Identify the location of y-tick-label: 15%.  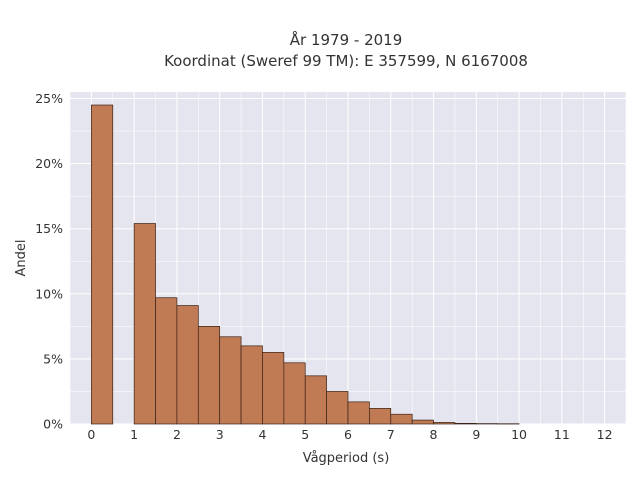
(49, 228).